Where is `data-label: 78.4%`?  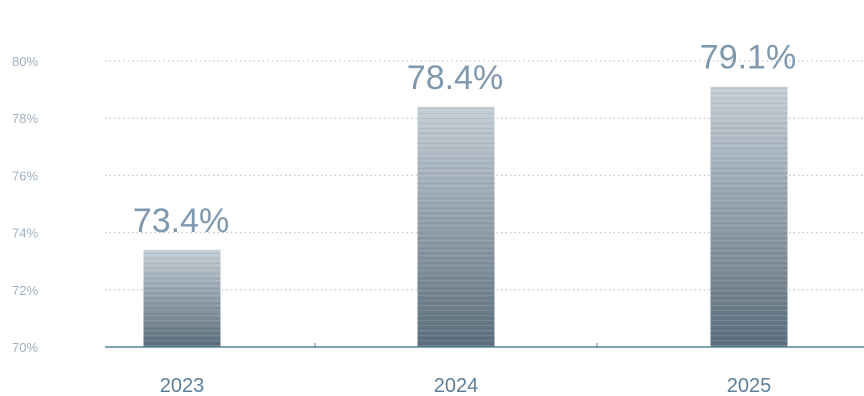
data-label: 78.4% is located at coordinates (455, 78).